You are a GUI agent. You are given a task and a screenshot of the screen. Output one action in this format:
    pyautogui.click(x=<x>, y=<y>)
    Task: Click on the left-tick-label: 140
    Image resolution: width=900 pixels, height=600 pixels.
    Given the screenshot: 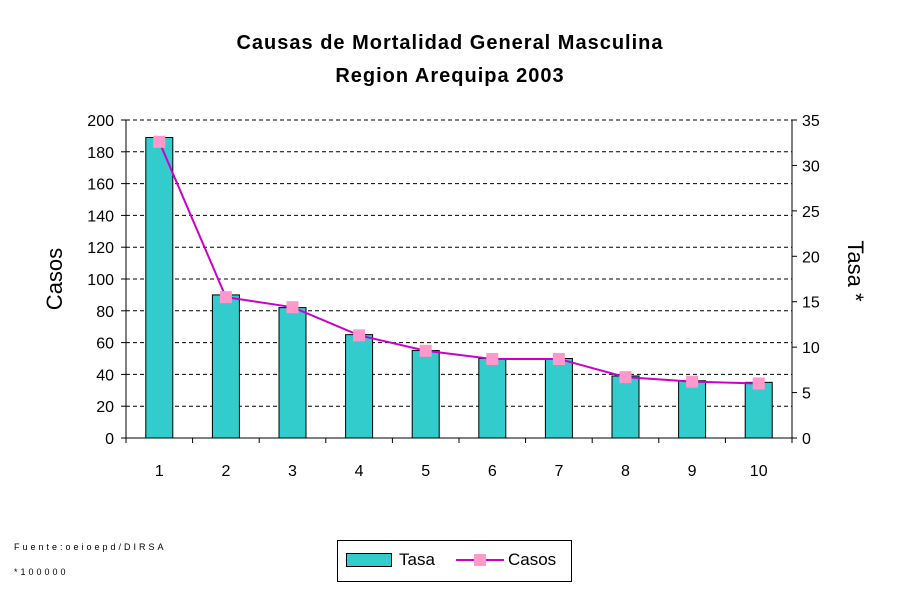 What is the action you would take?
    pyautogui.click(x=100, y=216)
    